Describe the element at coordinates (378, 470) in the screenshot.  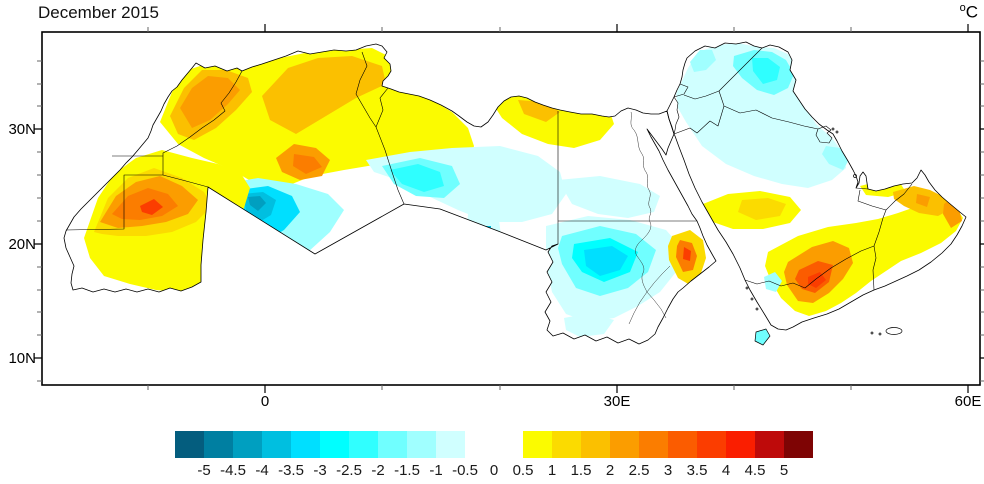
I see `colorbar-tick-label: -2` at that location.